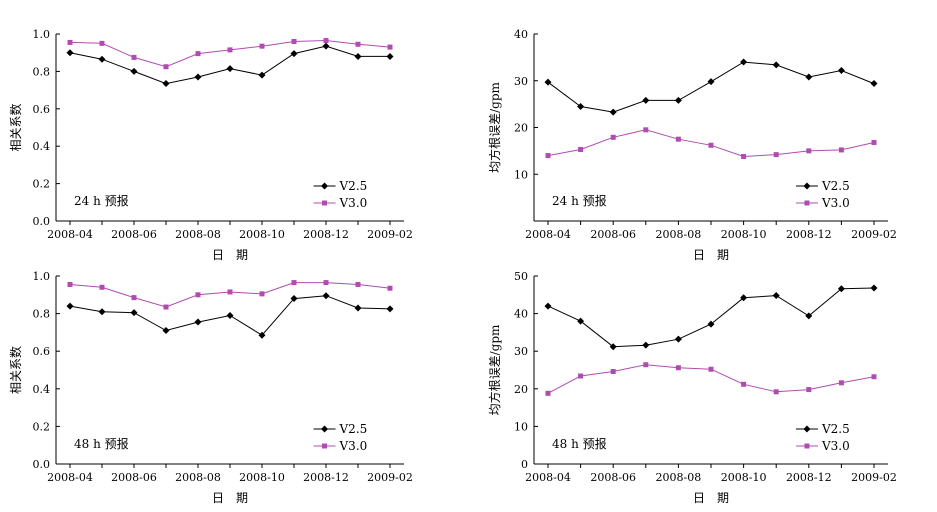  What do you see at coordinates (521, 34) in the screenshot?
I see `y-tick-label: 40` at bounding box center [521, 34].